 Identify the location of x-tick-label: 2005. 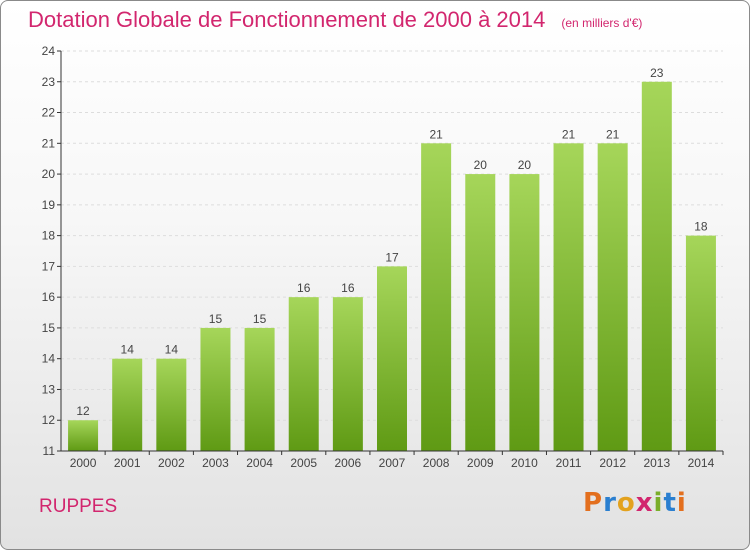
(303, 463).